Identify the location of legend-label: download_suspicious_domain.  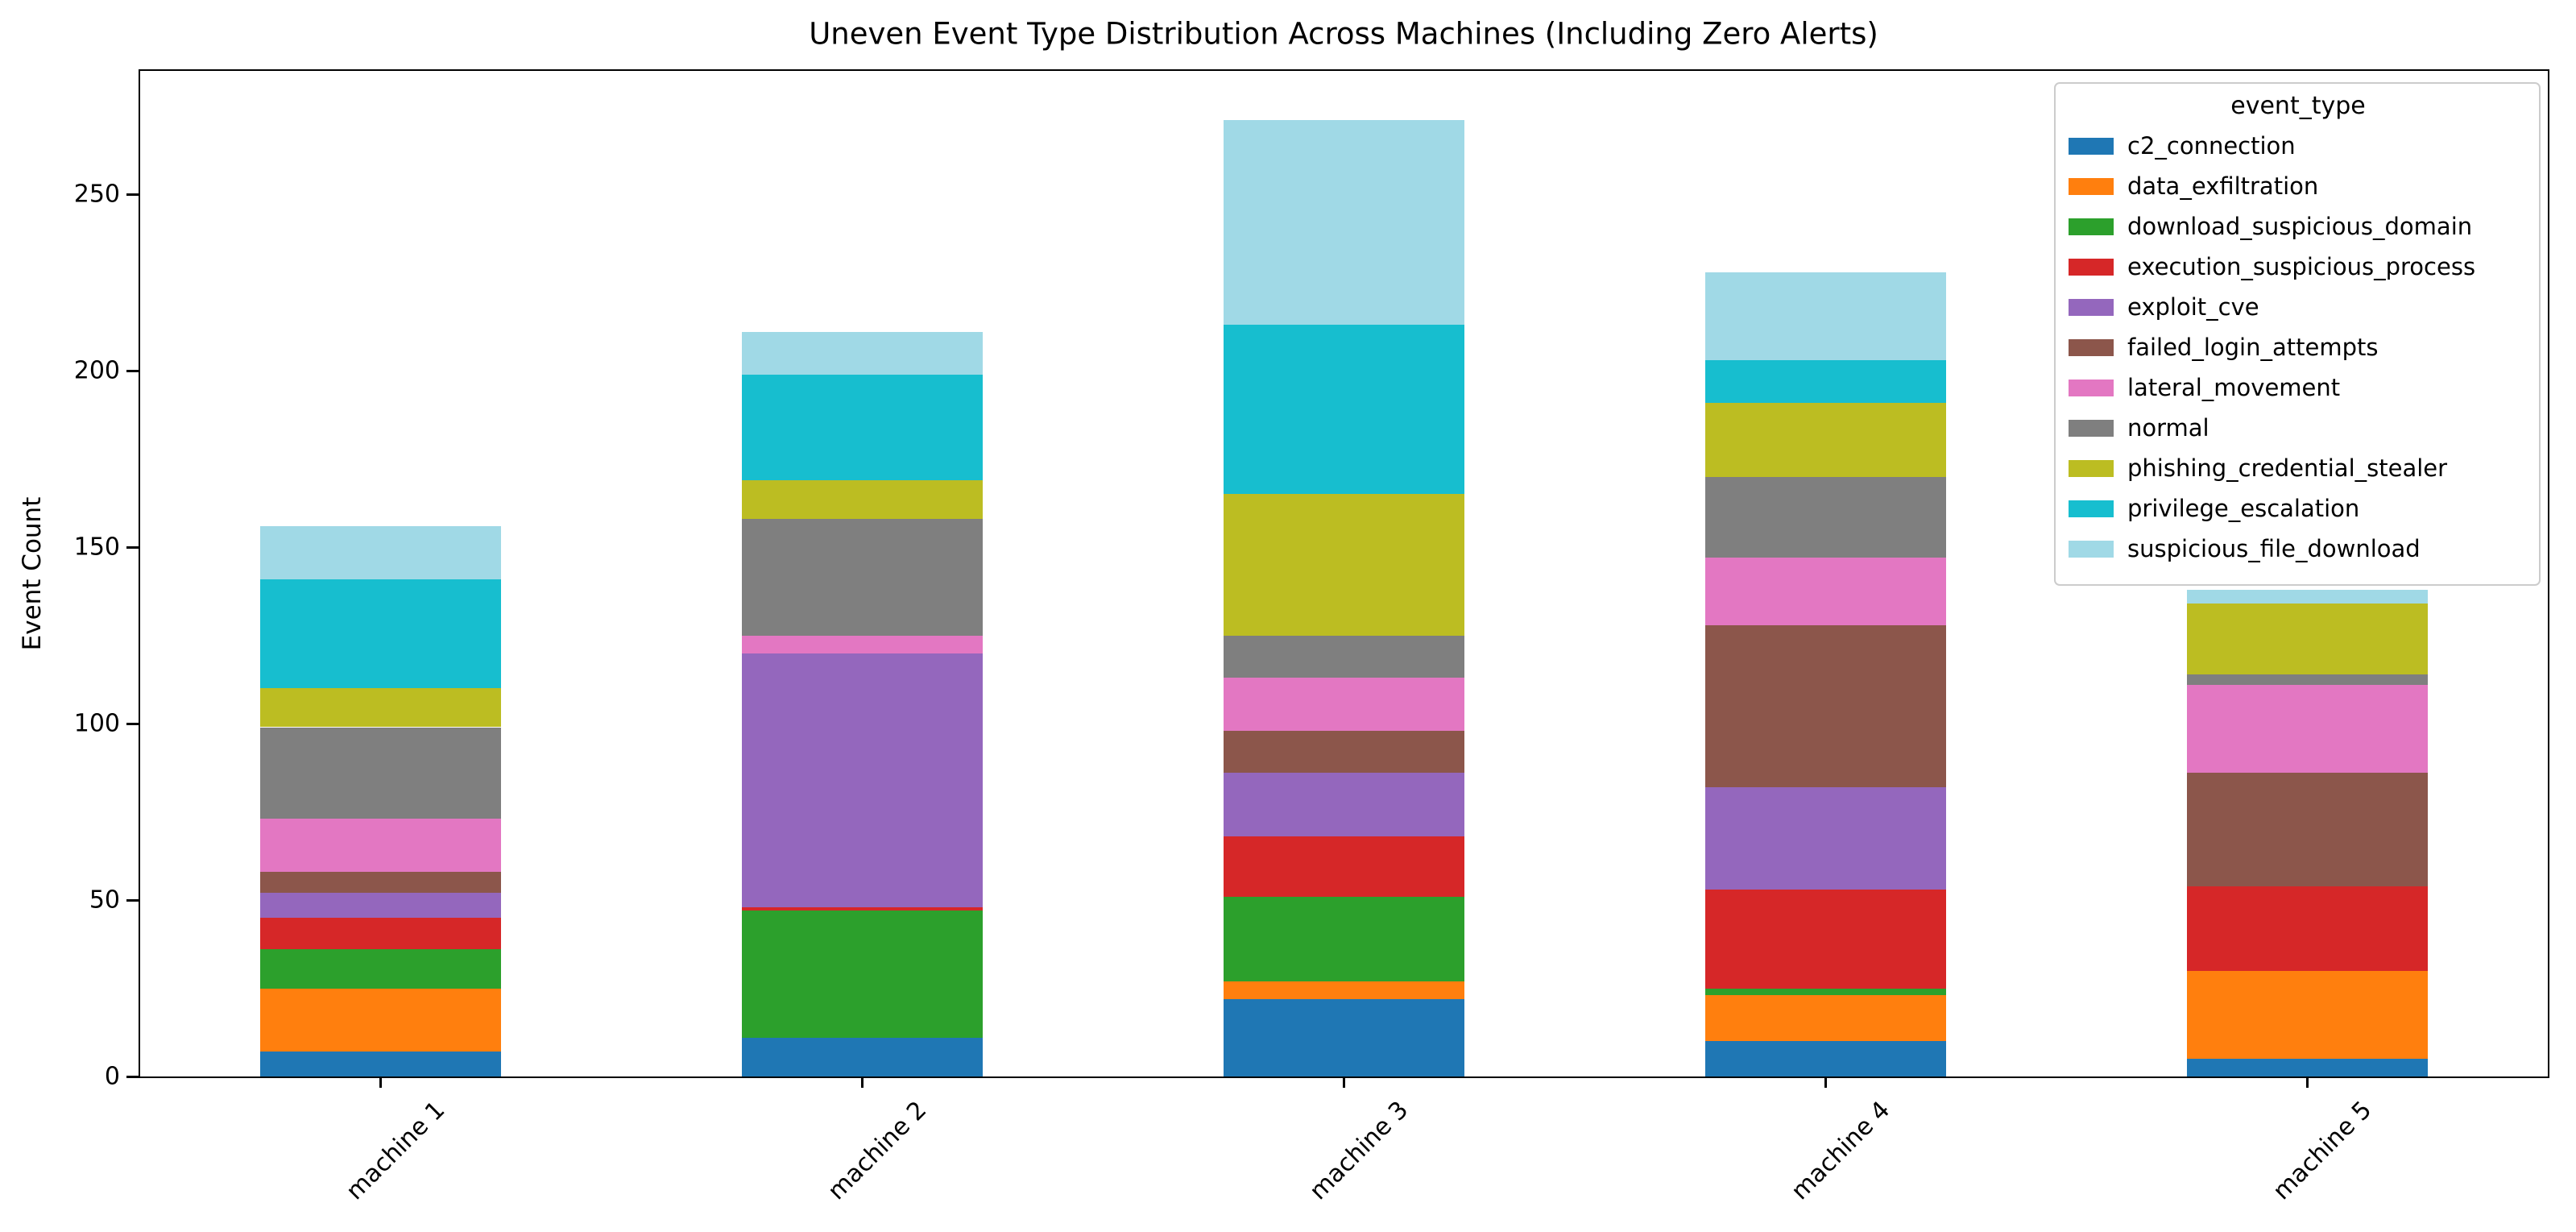
(2300, 226).